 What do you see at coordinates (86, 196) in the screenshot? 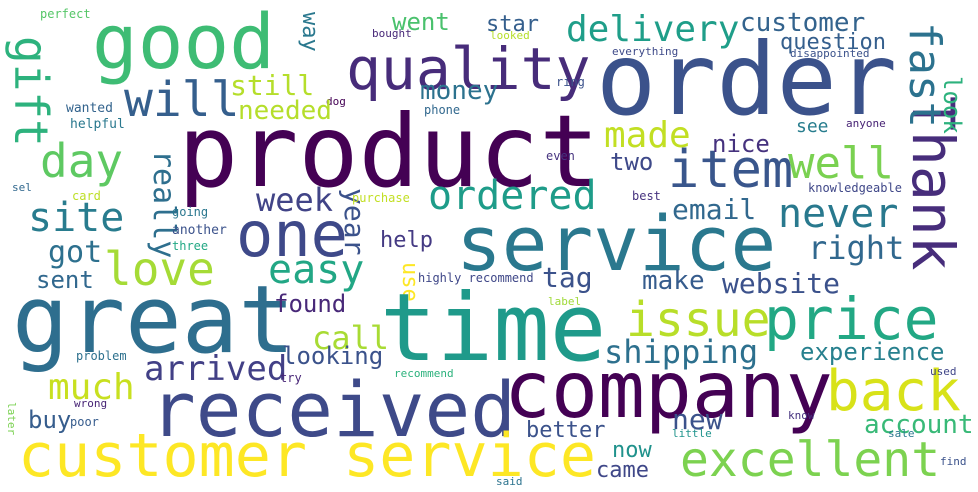
I see `word-card: card` at bounding box center [86, 196].